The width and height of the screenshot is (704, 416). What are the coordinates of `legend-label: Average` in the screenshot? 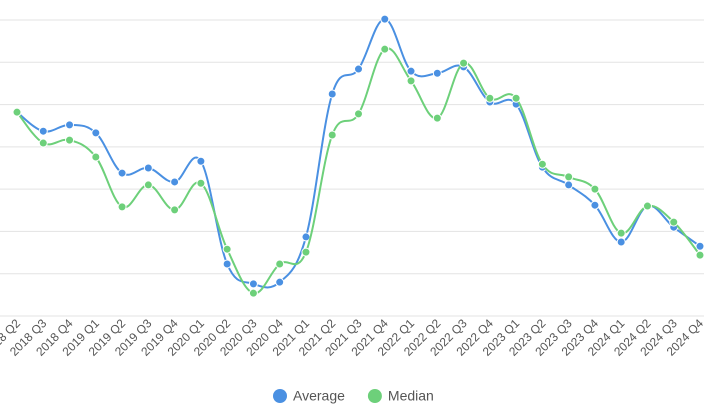 It's located at (319, 396).